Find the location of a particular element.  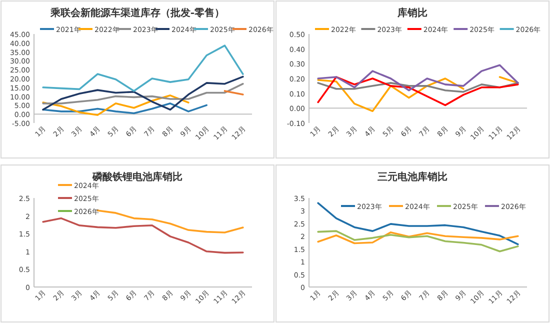

chart-title: 库销比 is located at coordinates (412, 13).